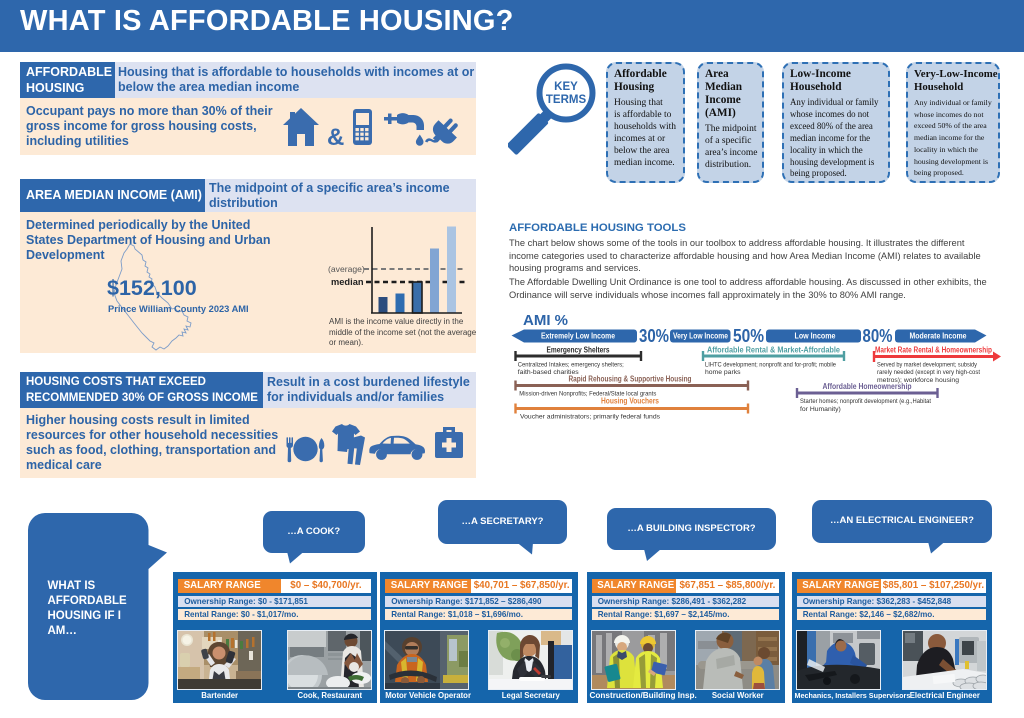 The image size is (1024, 718). What do you see at coordinates (566, 87) in the screenshot?
I see `svg-text: KEY` at bounding box center [566, 87].